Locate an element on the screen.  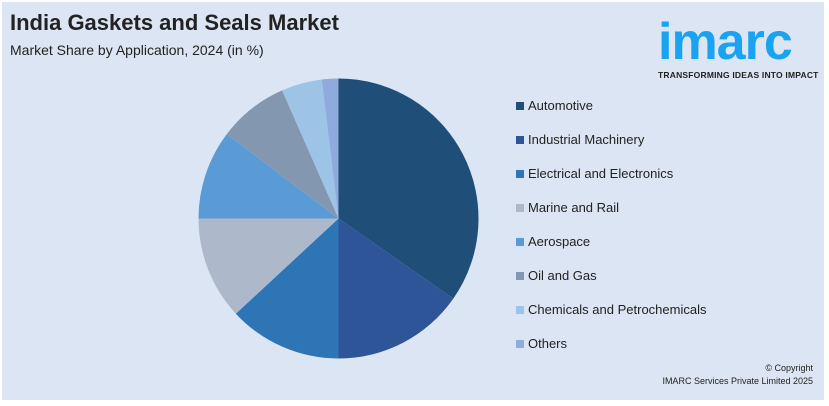
legend-item: Industrial Machinery is located at coordinates (611, 149).